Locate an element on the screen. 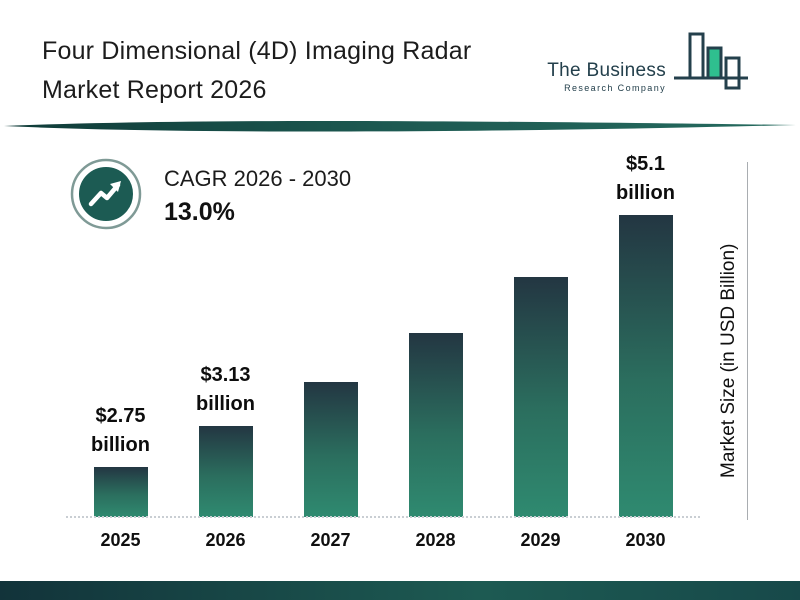  bar-2027 is located at coordinates (330, 449).